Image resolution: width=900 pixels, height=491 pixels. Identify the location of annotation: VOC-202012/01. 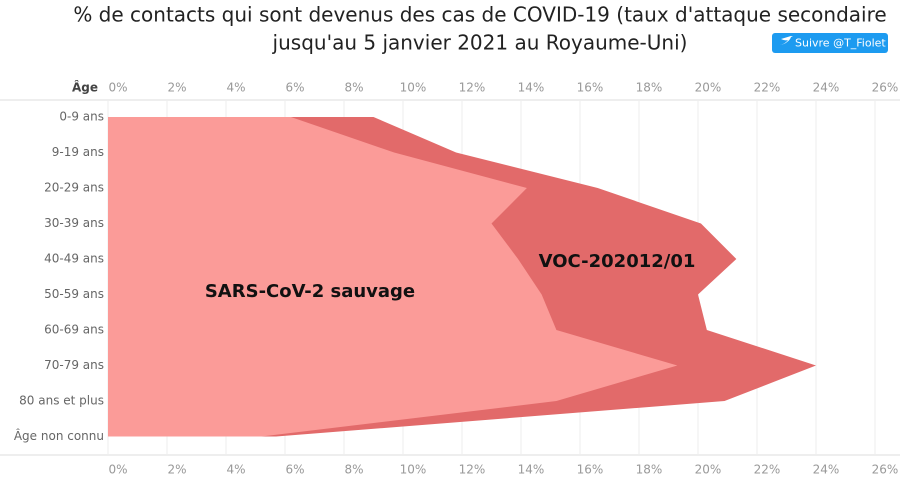
(617, 261).